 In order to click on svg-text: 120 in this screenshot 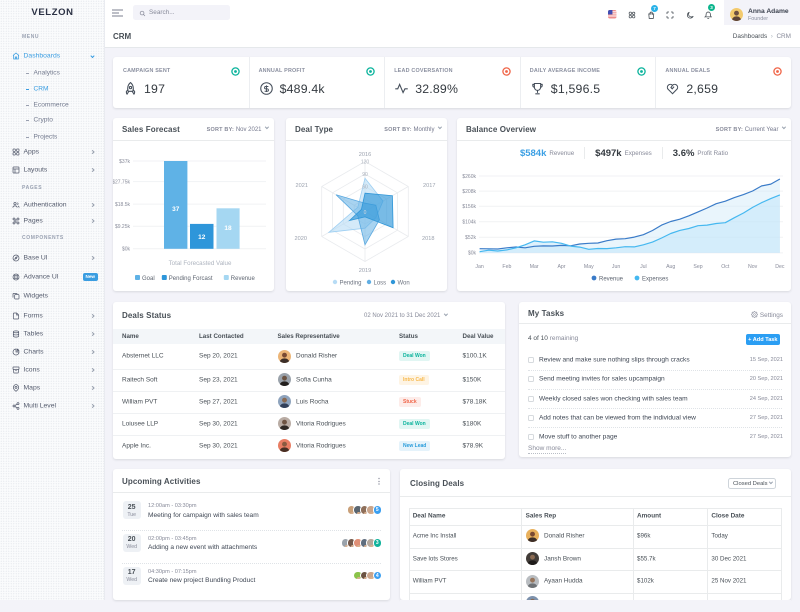, I will do `click(365, 163)`.